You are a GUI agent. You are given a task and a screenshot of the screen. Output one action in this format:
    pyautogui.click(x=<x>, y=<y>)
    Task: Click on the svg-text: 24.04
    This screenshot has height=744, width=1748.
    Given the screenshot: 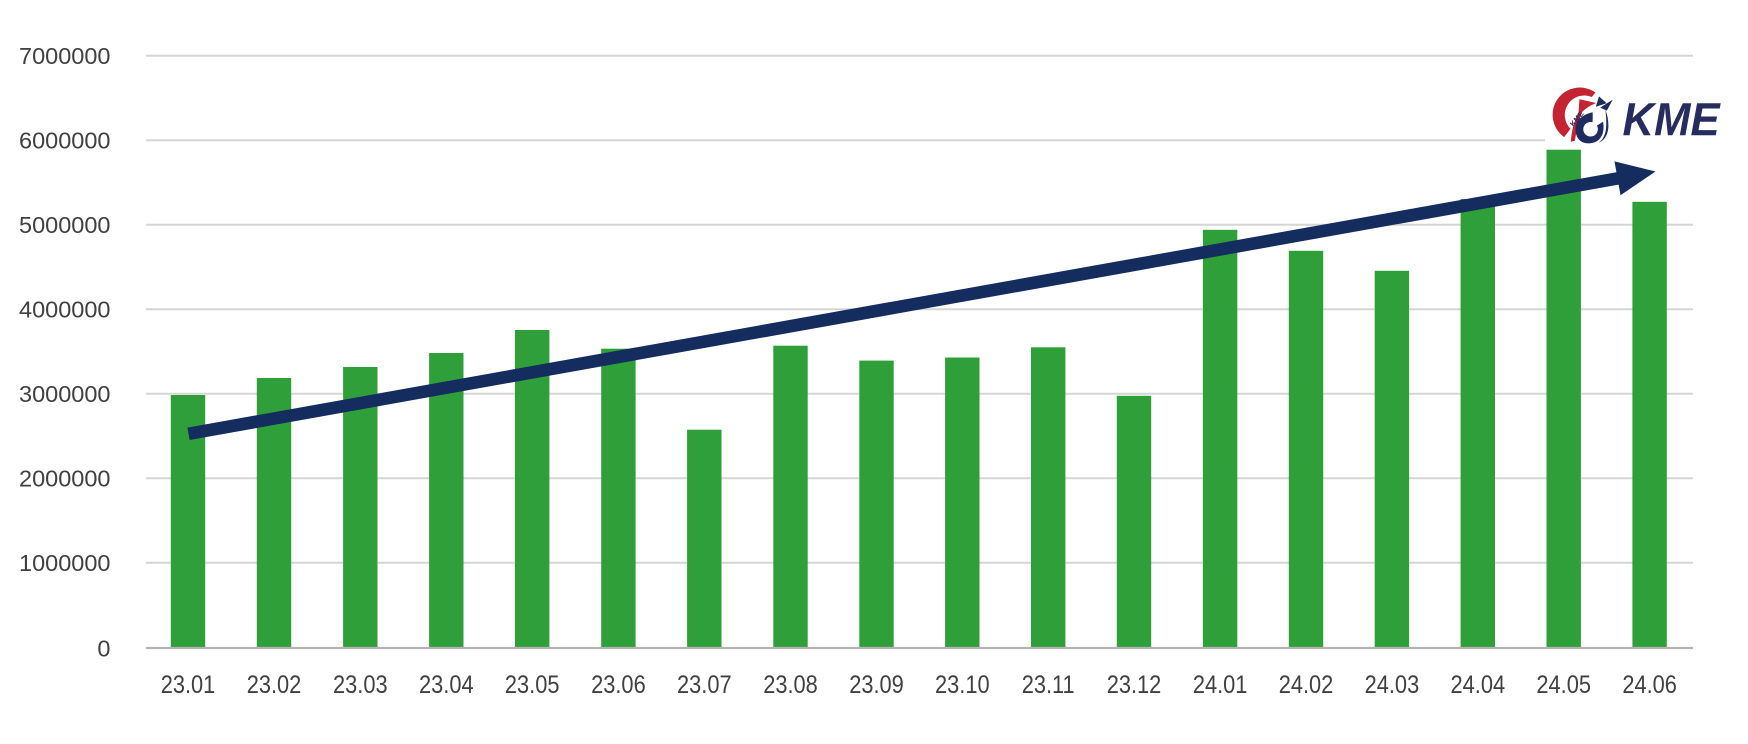 What is the action you would take?
    pyautogui.click(x=1478, y=685)
    